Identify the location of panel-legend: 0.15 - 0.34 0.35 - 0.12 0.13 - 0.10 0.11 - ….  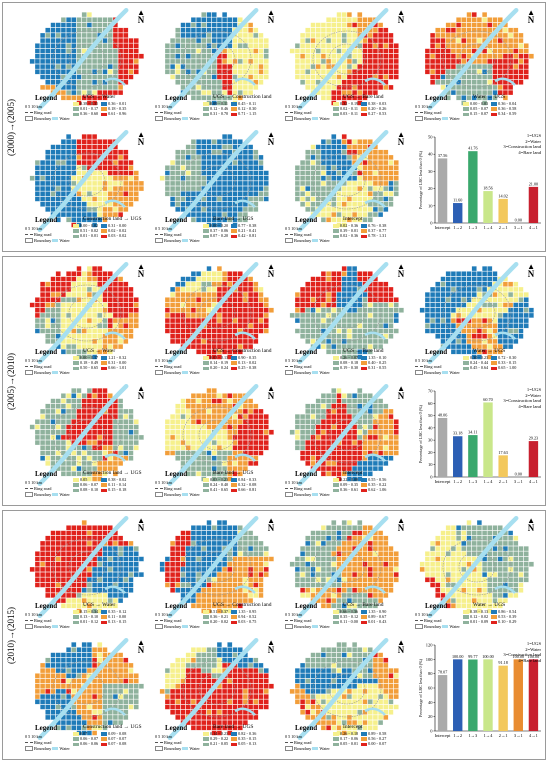
(99, 617).